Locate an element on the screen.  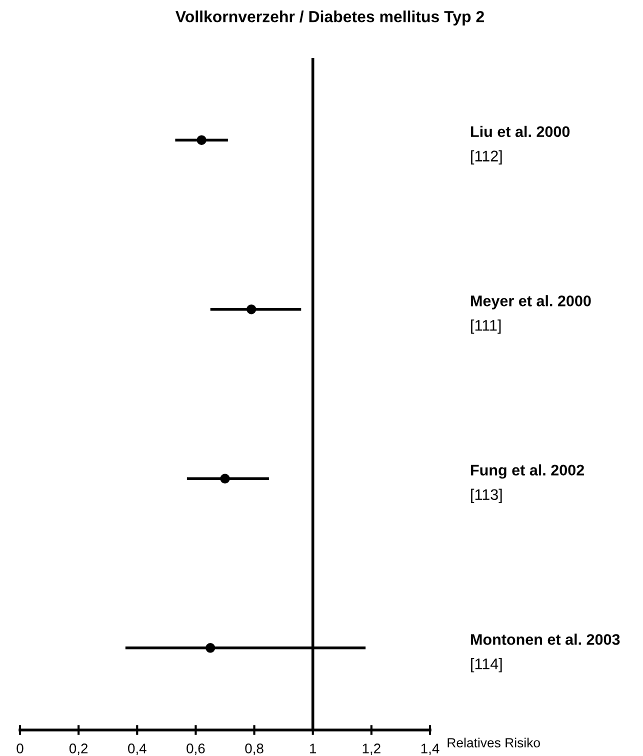
text: [114] is located at coordinates (486, 665).